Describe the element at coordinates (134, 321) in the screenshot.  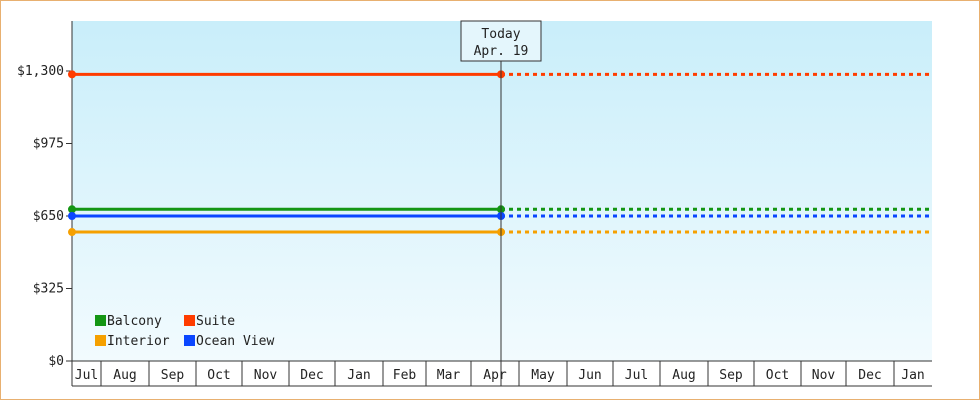
I see `legend-label: Balcony` at that location.